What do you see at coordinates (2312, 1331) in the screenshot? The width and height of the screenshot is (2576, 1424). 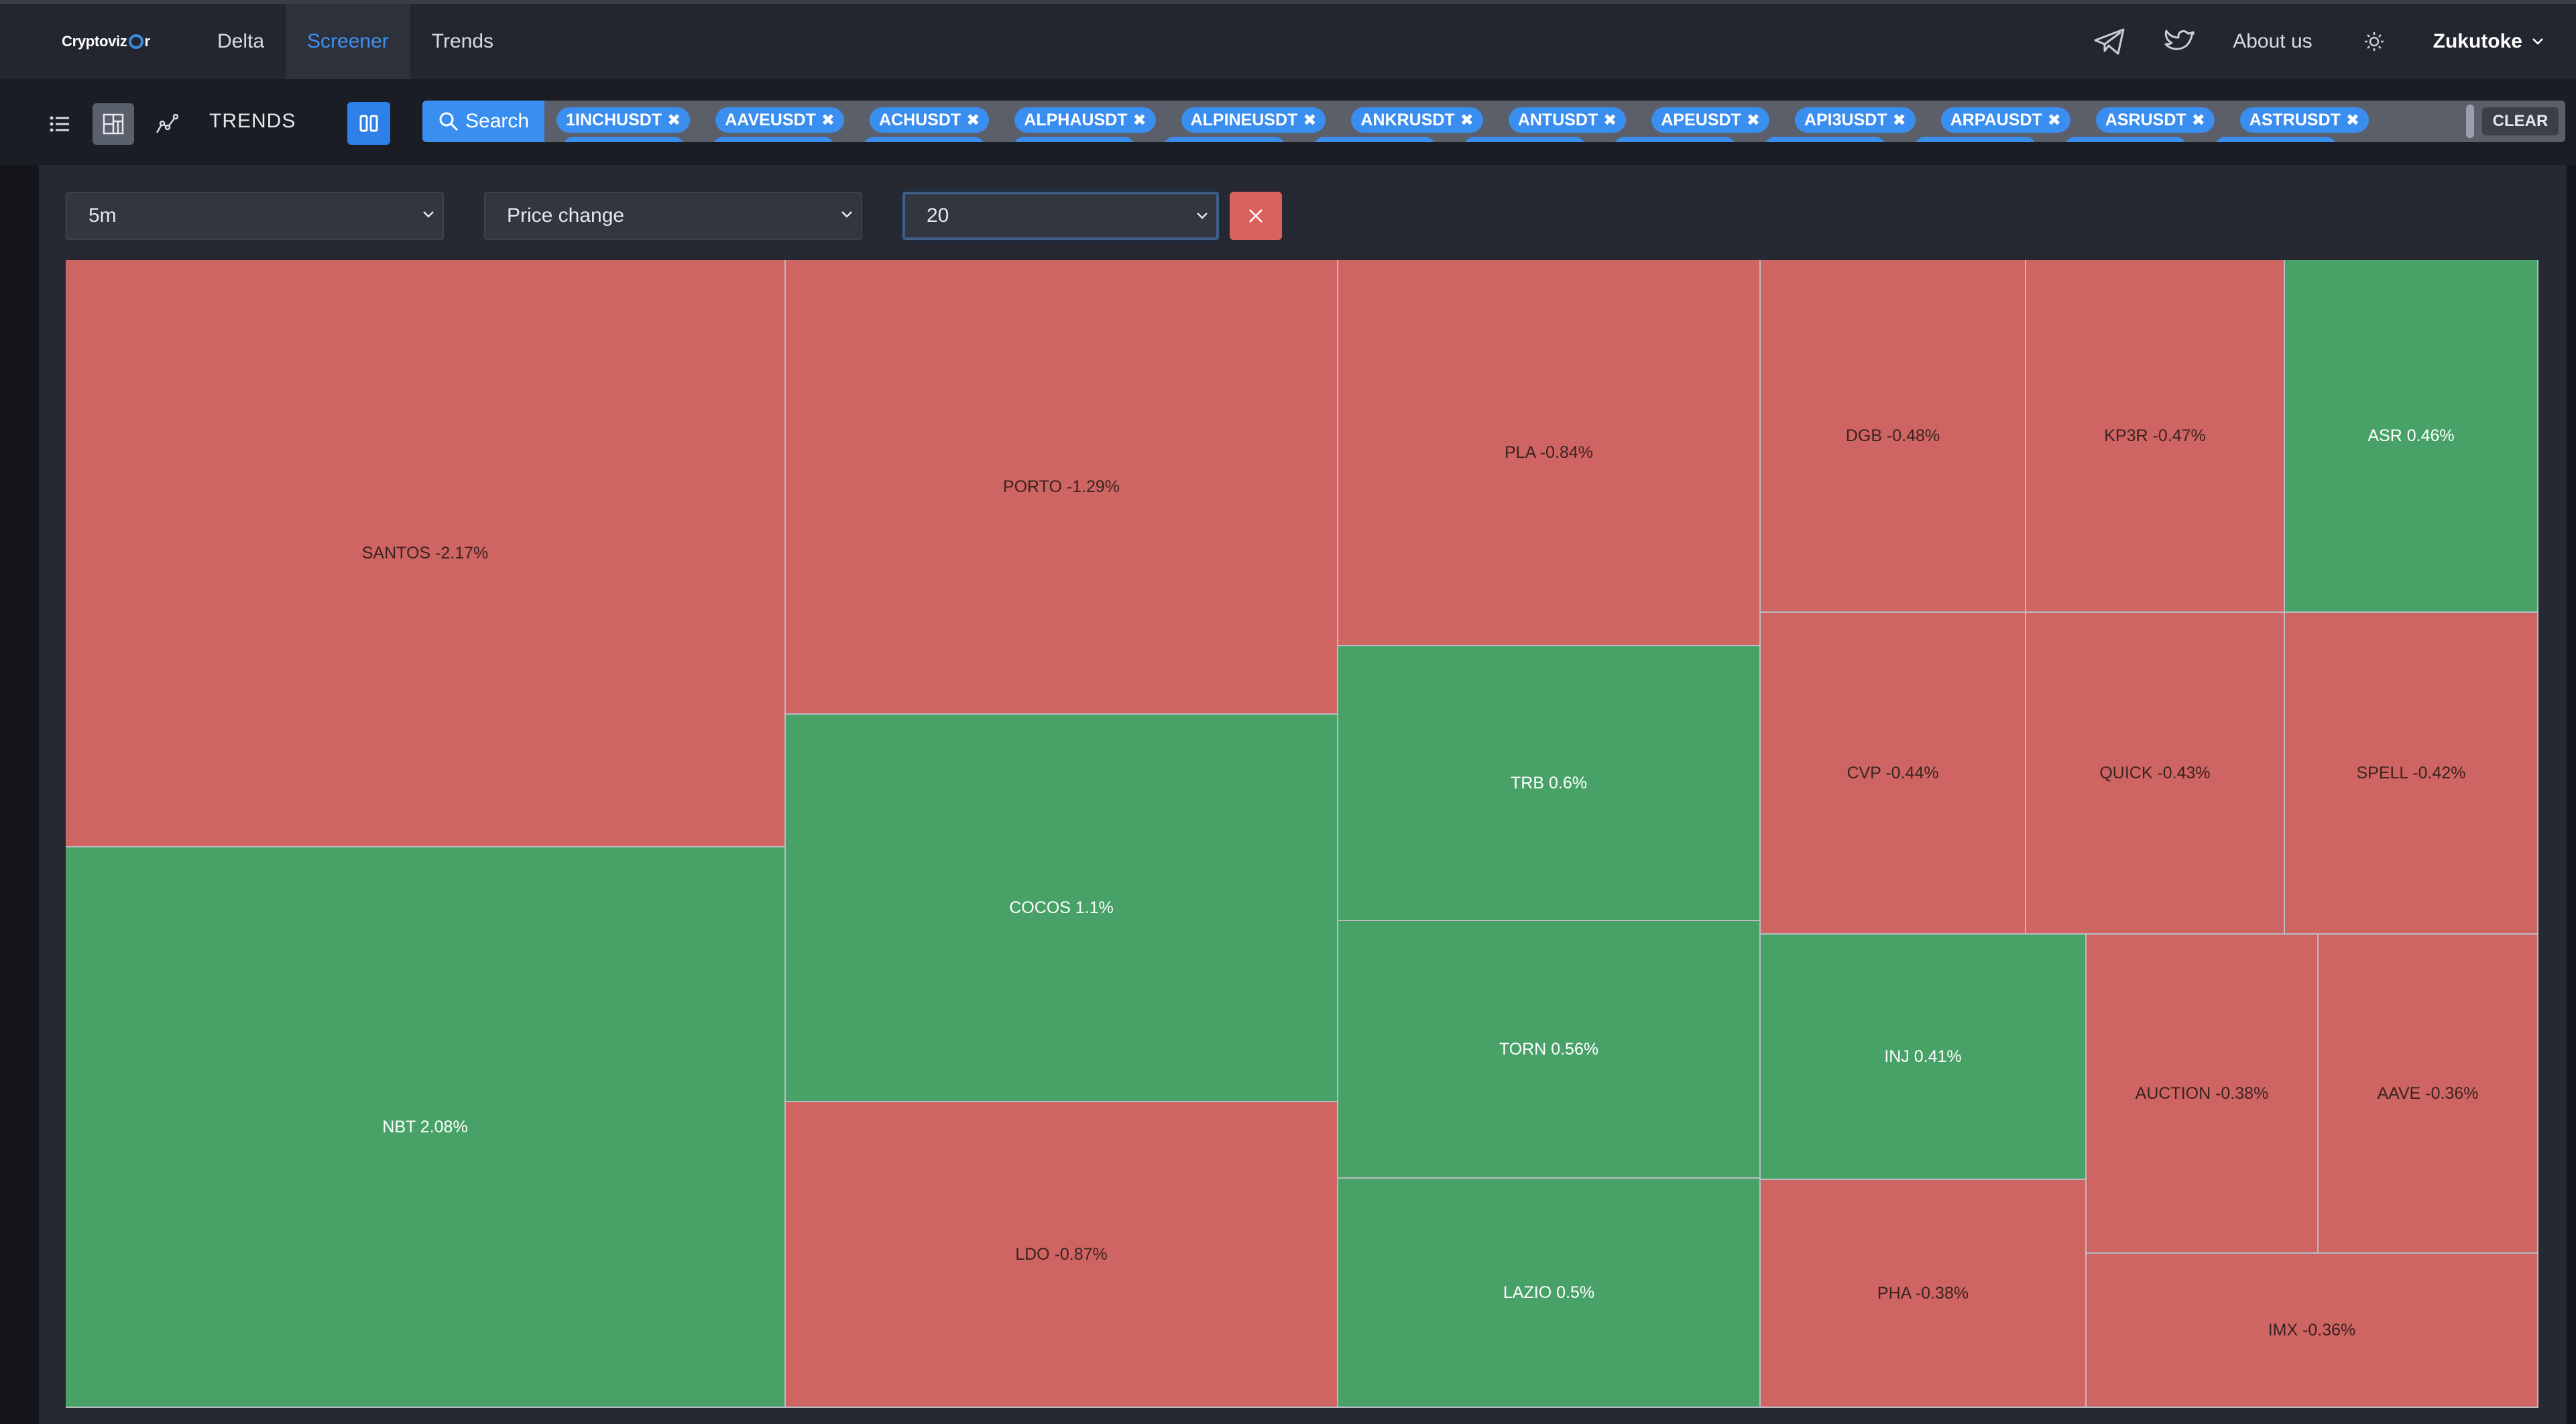 I see `treemap-tile-imx: IMX -0.36%` at bounding box center [2312, 1331].